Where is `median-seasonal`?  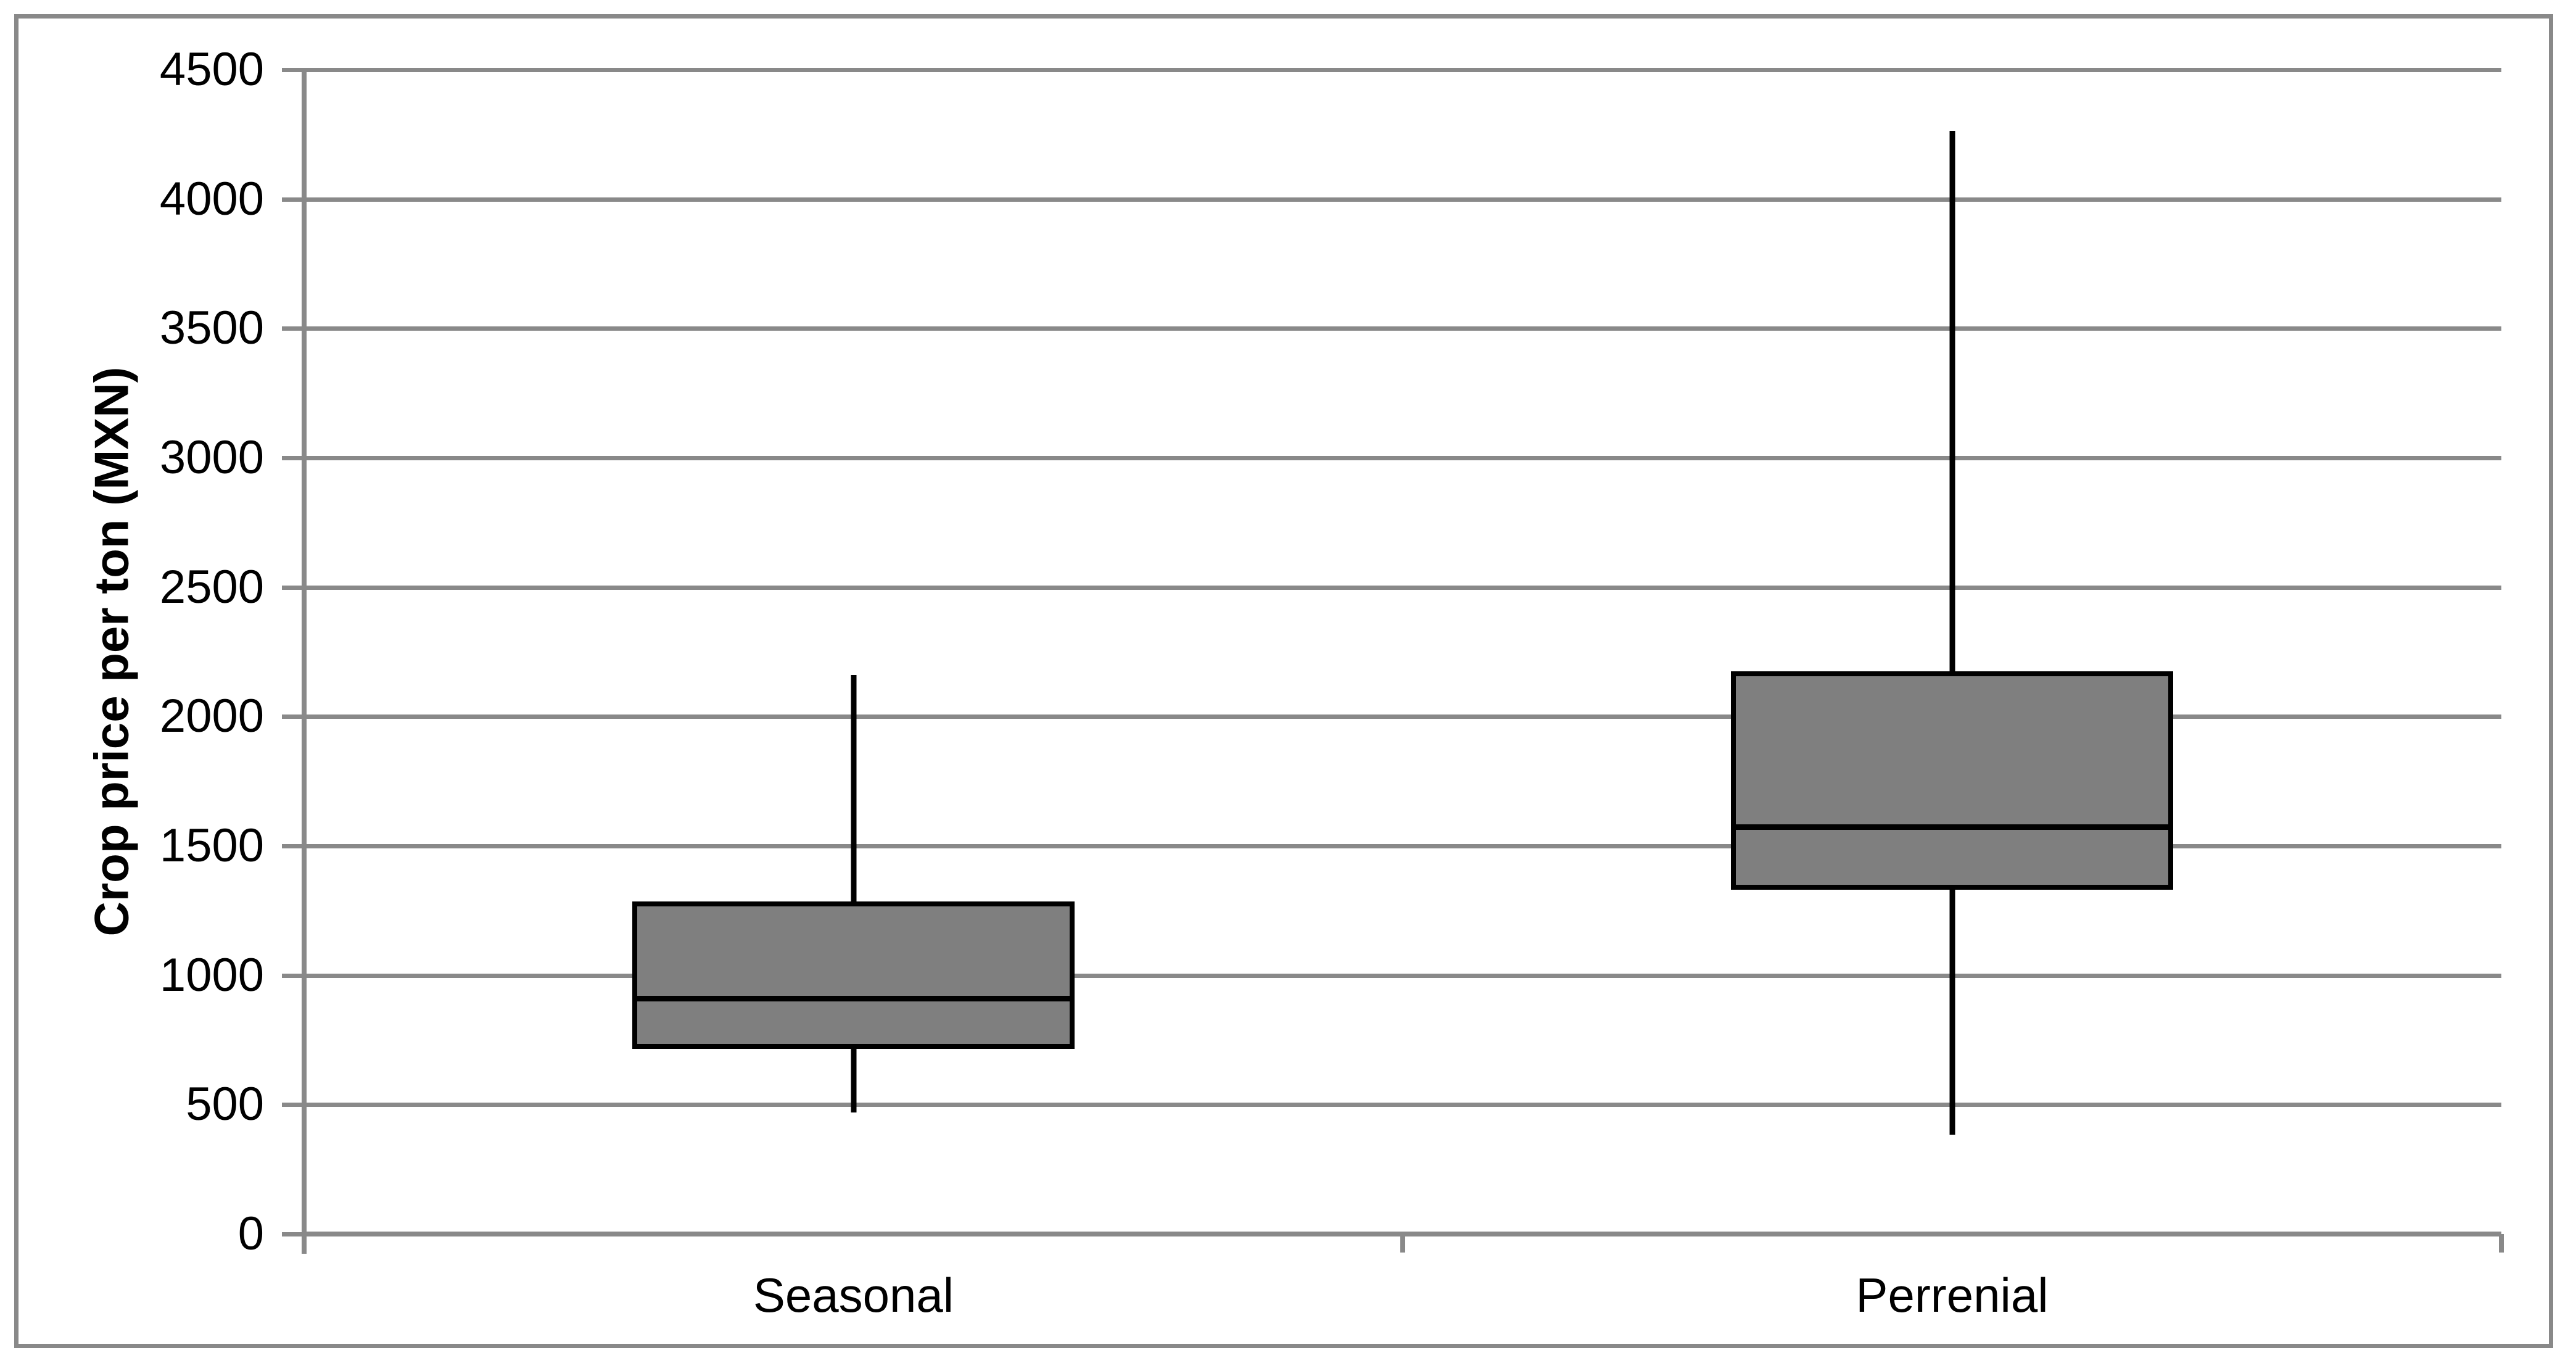 median-seasonal is located at coordinates (853, 999).